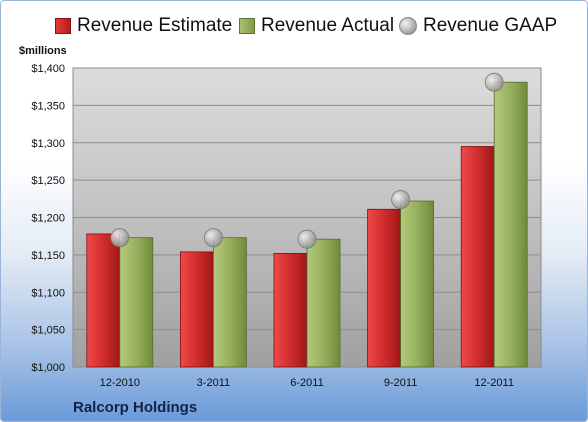 Image resolution: width=588 pixels, height=422 pixels. I want to click on x-tick-label: 9-2011, so click(400, 383).